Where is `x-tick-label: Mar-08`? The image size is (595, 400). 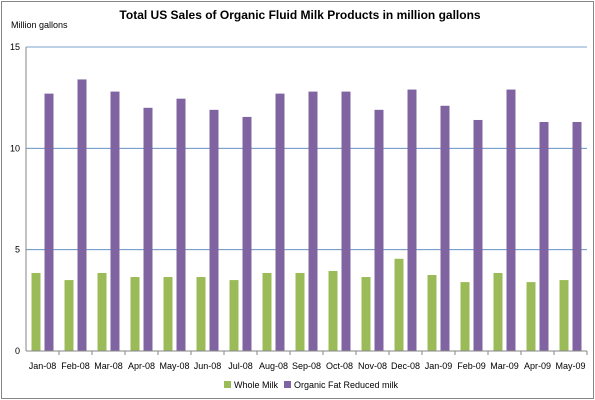 x-tick-label: Mar-08 is located at coordinates (108, 366).